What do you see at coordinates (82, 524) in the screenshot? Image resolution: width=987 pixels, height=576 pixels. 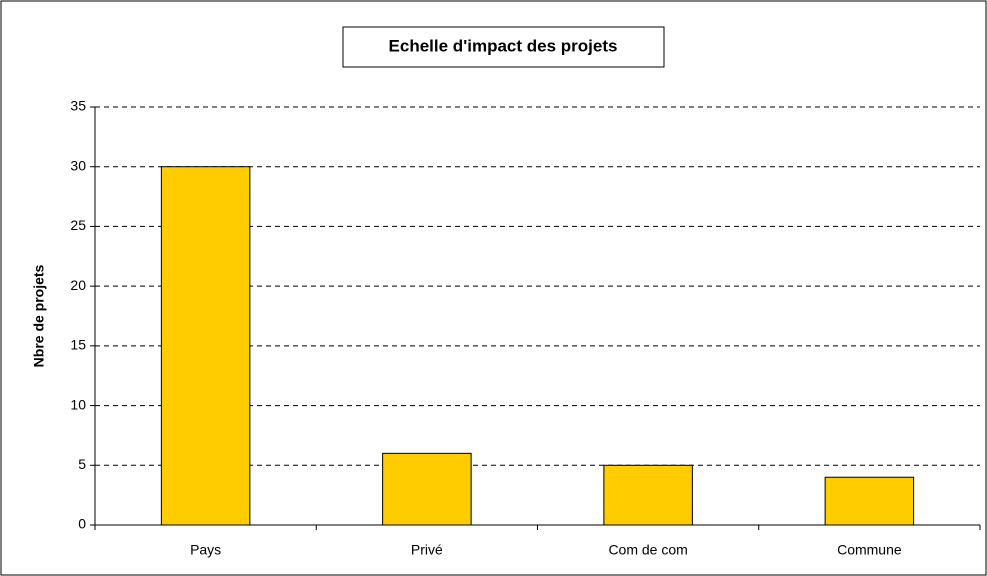 I see `y-tick-label: 0` at bounding box center [82, 524].